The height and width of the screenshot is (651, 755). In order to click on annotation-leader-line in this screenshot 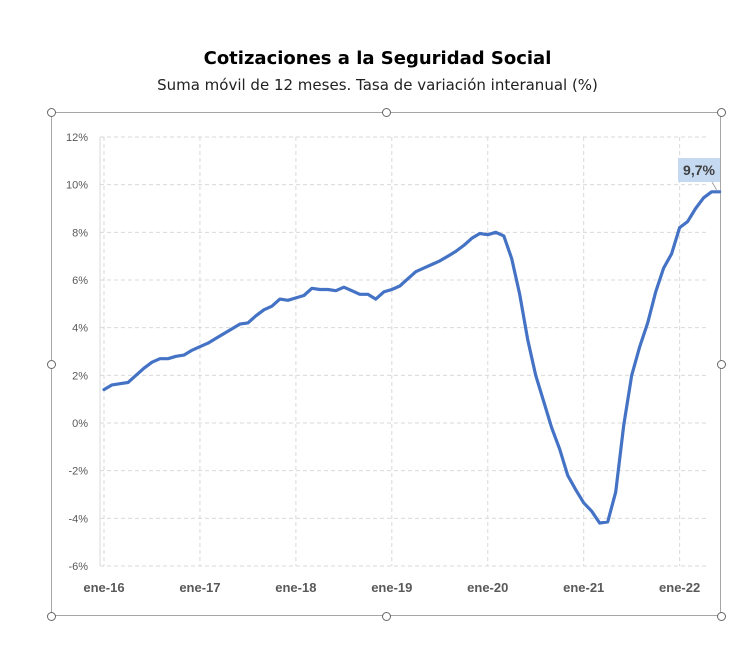, I will do `click(714, 186)`.